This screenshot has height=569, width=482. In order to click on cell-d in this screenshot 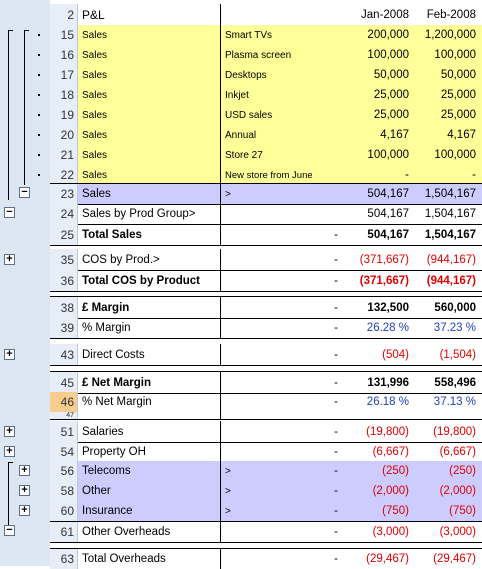, I will do `click(377, 415)`.